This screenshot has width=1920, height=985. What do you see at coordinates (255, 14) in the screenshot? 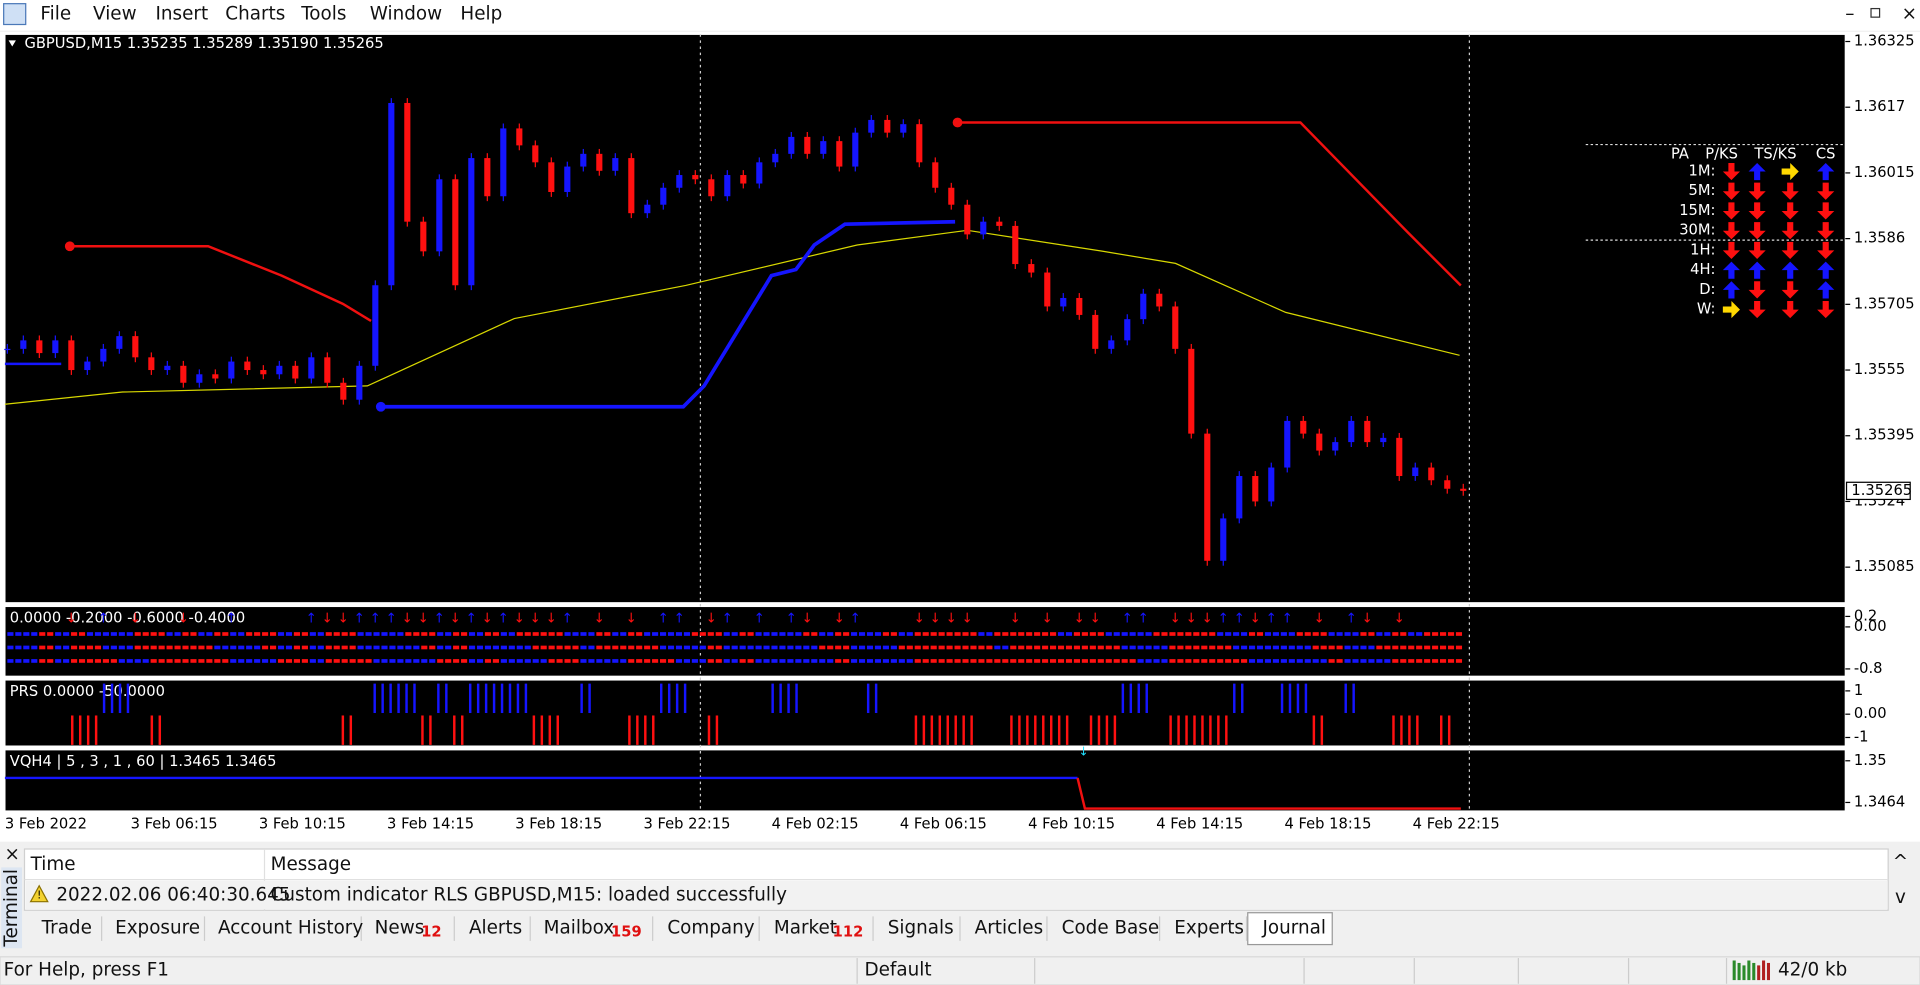
I see `menu-item: Charts` at bounding box center [255, 14].